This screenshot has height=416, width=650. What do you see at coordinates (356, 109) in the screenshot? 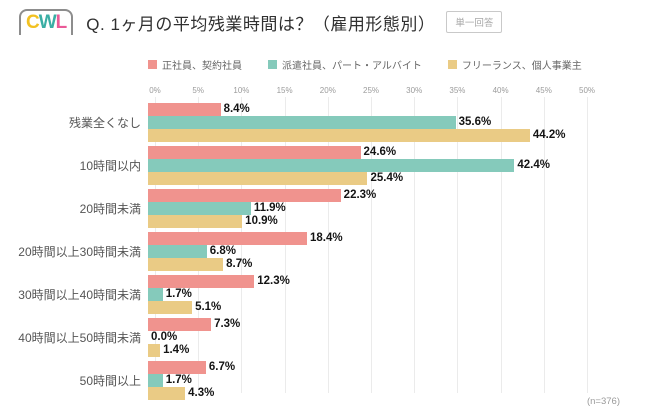
I see `bar-row: 8.4%` at bounding box center [356, 109].